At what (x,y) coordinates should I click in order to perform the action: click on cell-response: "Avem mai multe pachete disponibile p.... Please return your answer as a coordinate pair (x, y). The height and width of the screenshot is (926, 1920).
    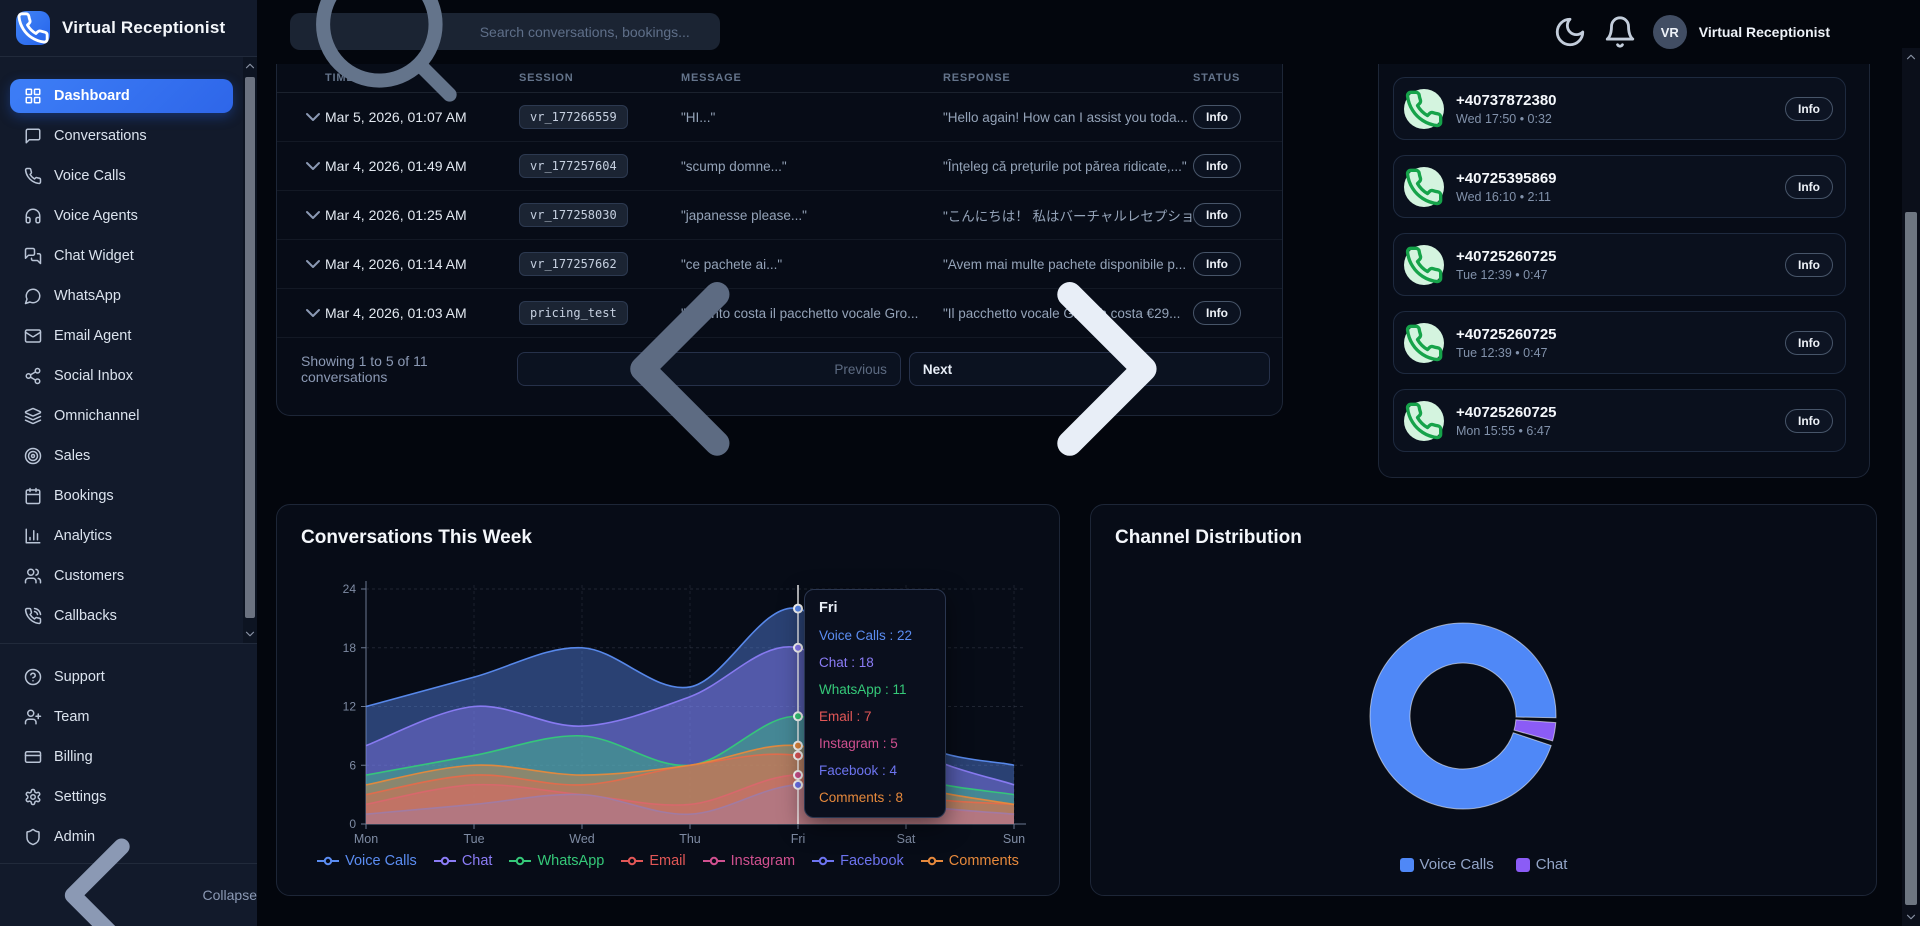
    Looking at the image, I should click on (1065, 264).